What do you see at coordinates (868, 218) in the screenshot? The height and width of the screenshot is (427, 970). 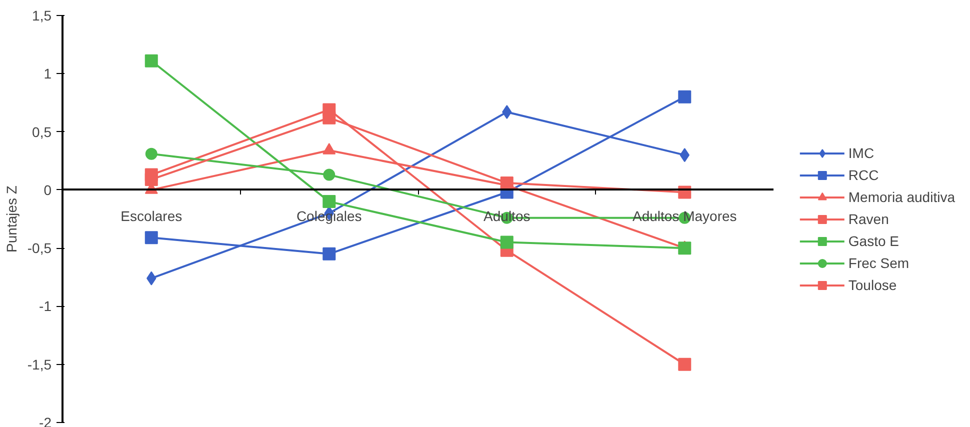 I see `legend-label: Raven` at bounding box center [868, 218].